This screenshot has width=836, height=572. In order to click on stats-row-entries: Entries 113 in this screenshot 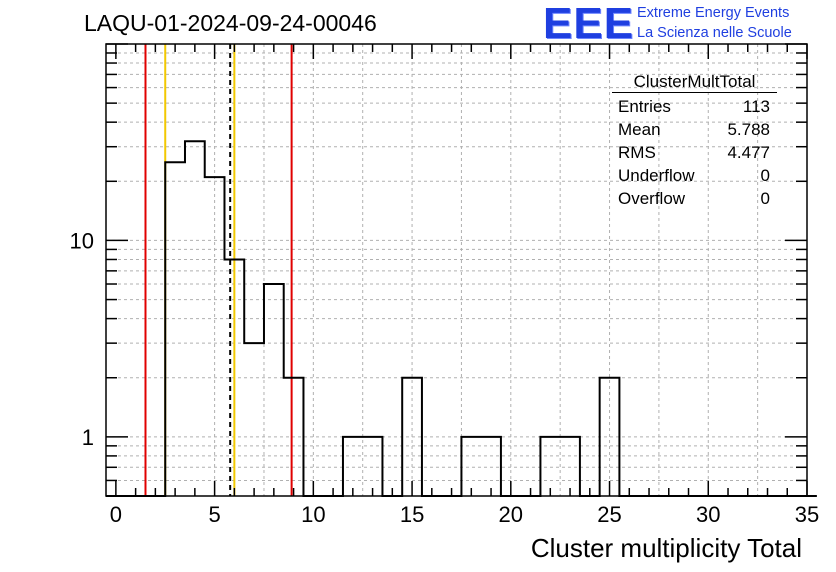, I will do `click(694, 106)`.